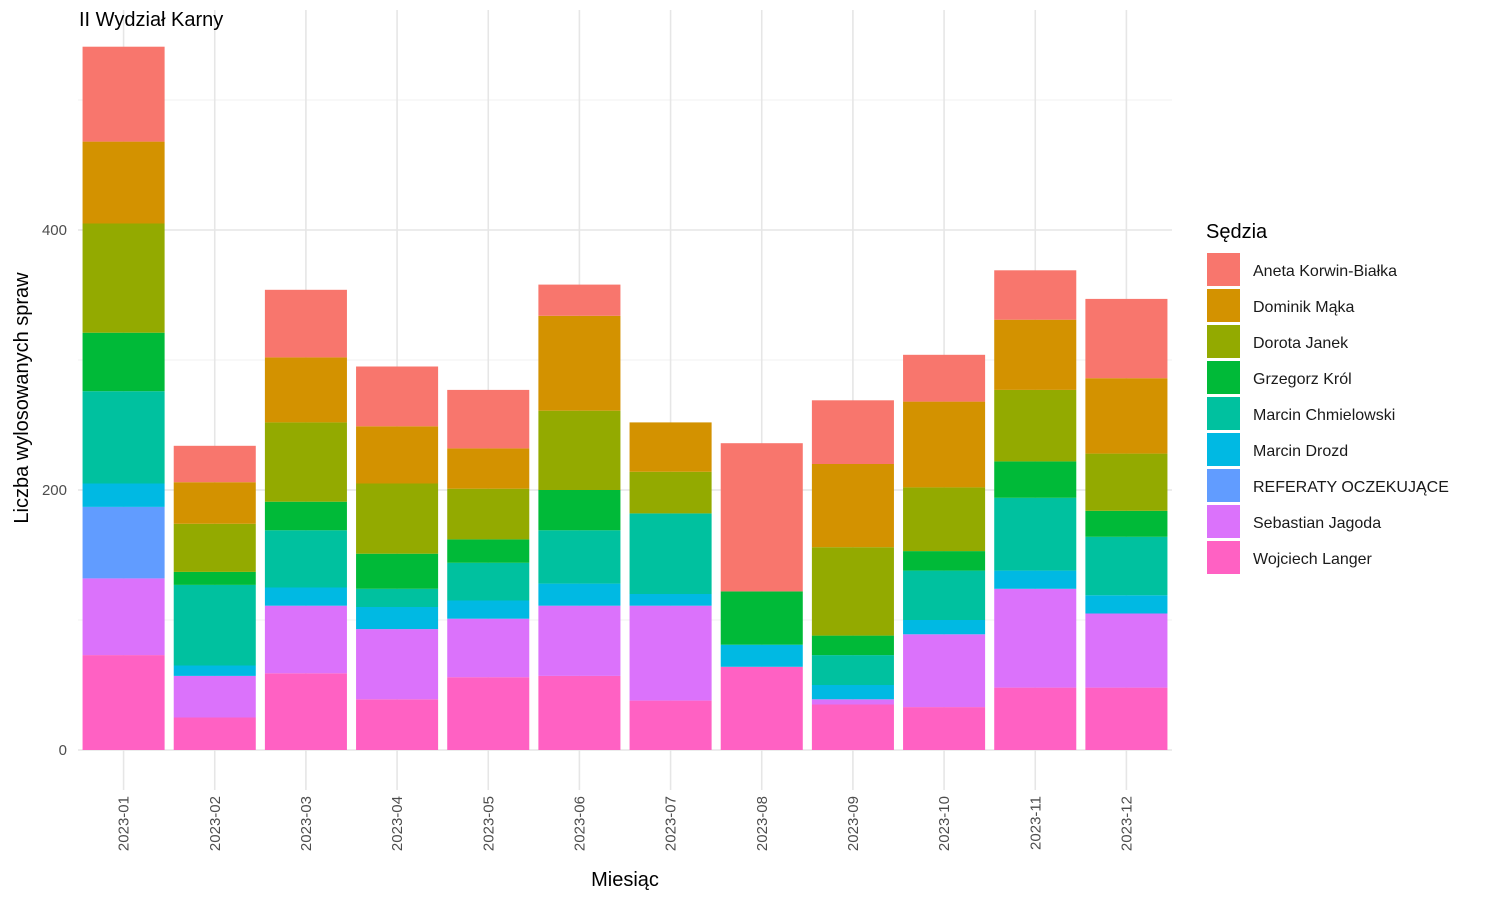 This screenshot has height=900, width=1500. I want to click on y-tick-label: 0, so click(63, 750).